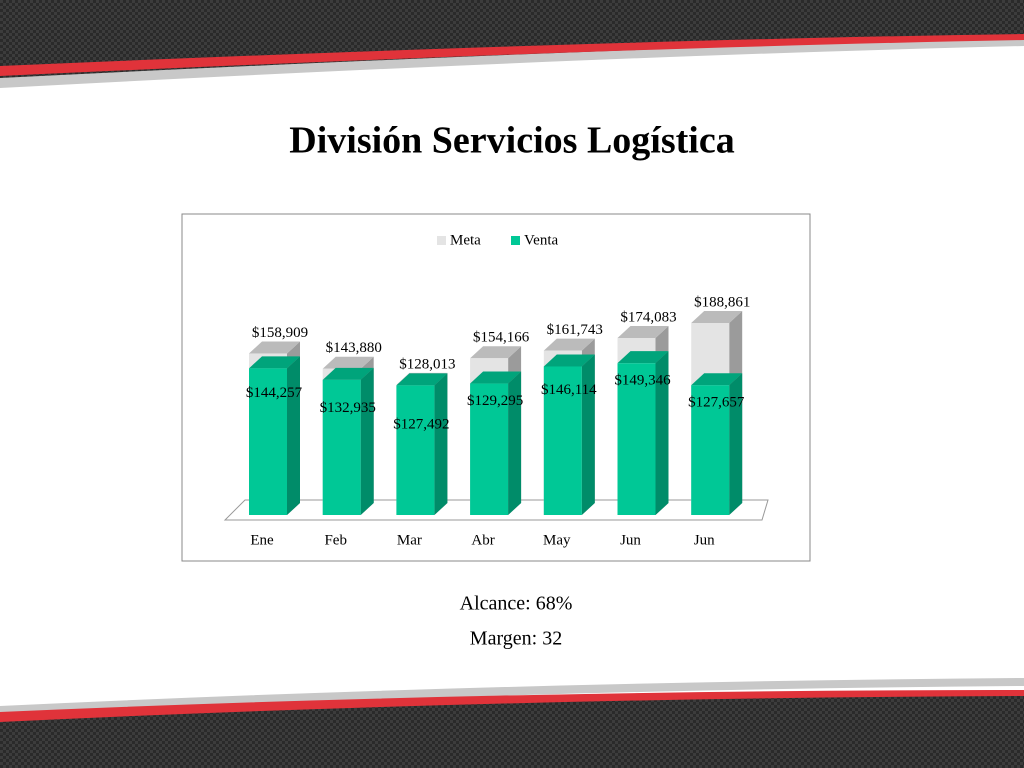 This screenshot has width=1024, height=768. I want to click on value-label: $143,880, so click(354, 348).